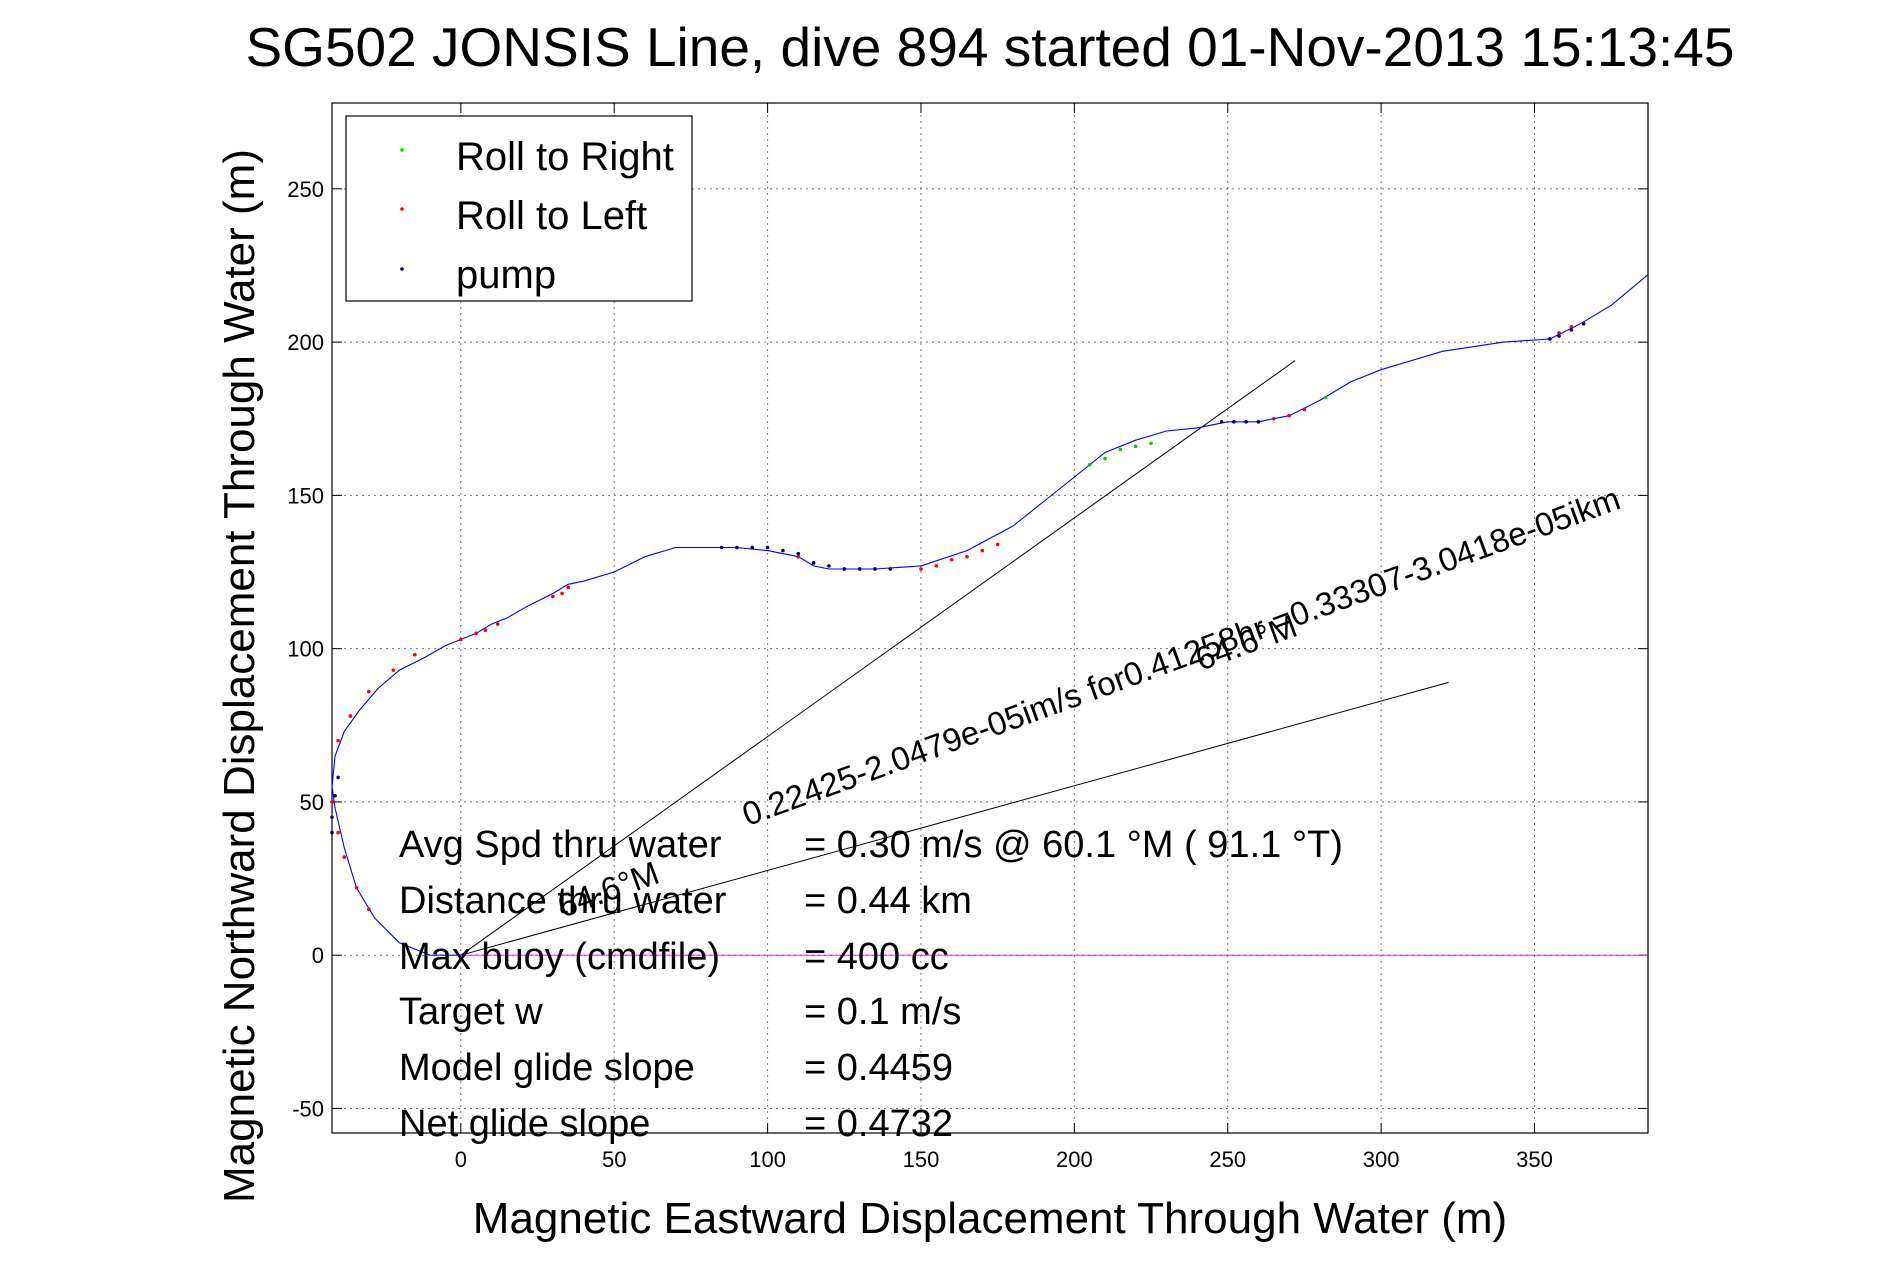 This screenshot has width=1891, height=1262. I want to click on legend: Roll to Right Roll to Left pump, so click(519, 208).